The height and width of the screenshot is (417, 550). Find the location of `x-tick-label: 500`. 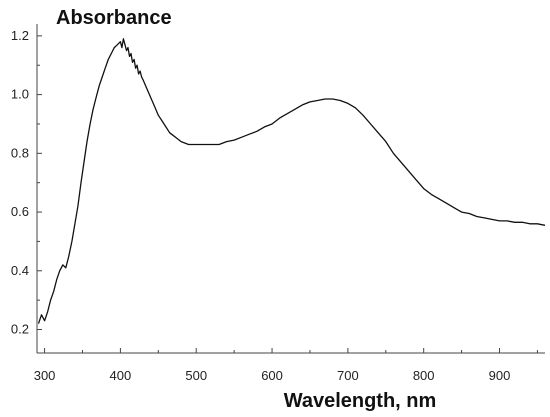

x-tick-label: 500 is located at coordinates (196, 375).